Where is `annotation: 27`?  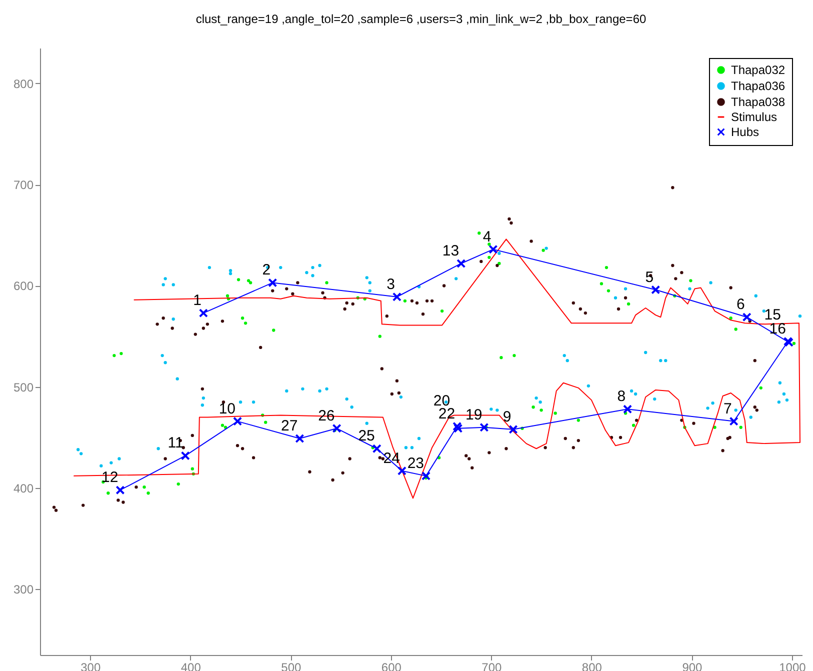 annotation: 27 is located at coordinates (289, 426).